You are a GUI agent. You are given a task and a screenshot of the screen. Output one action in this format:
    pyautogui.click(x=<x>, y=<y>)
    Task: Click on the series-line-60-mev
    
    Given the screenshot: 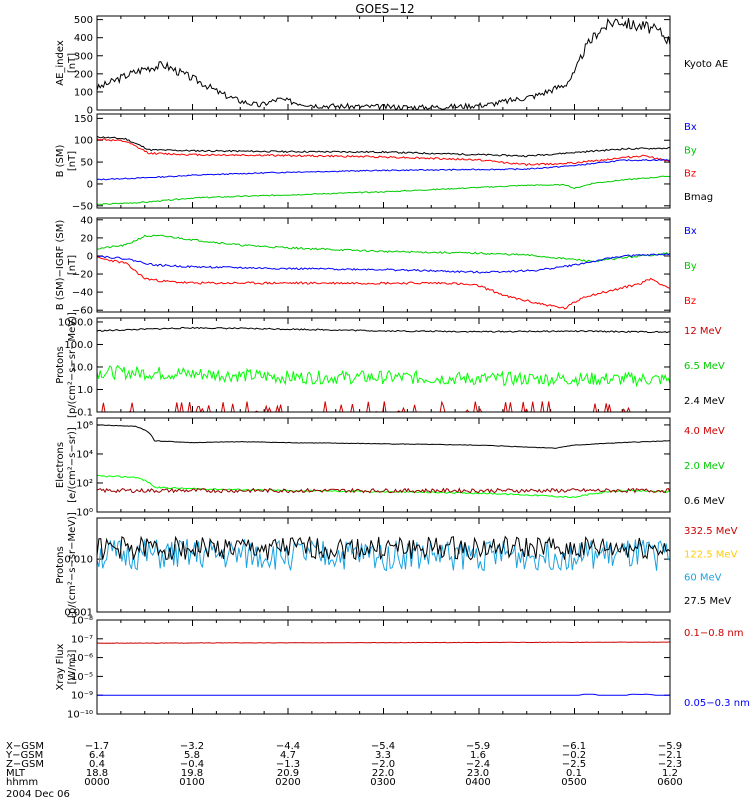 What is the action you would take?
    pyautogui.click(x=383, y=555)
    